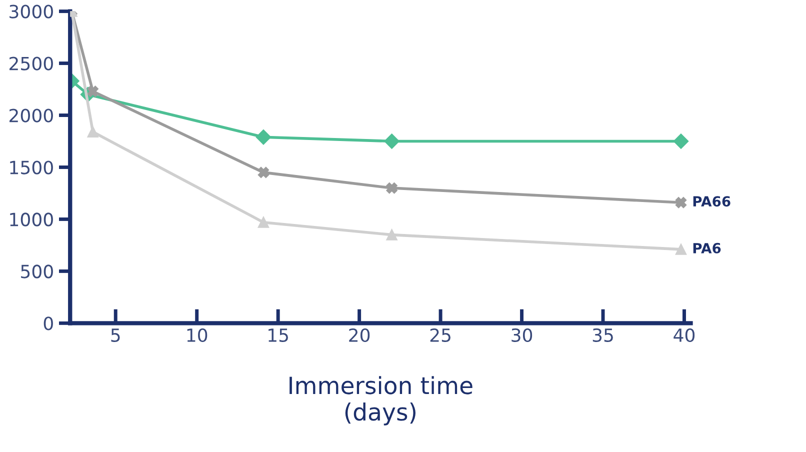 The image size is (806, 452). Describe the element at coordinates (440, 335) in the screenshot. I see `x-tick-label: 25` at that location.